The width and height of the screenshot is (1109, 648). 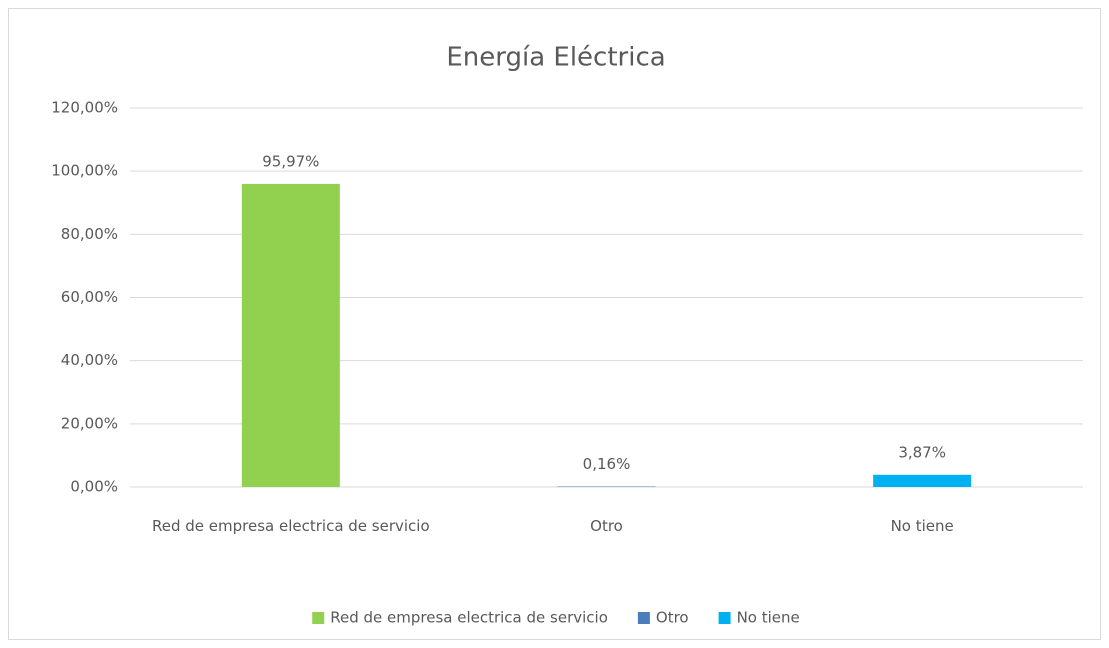 What do you see at coordinates (606, 526) in the screenshot?
I see `x-tick-label: Otro` at bounding box center [606, 526].